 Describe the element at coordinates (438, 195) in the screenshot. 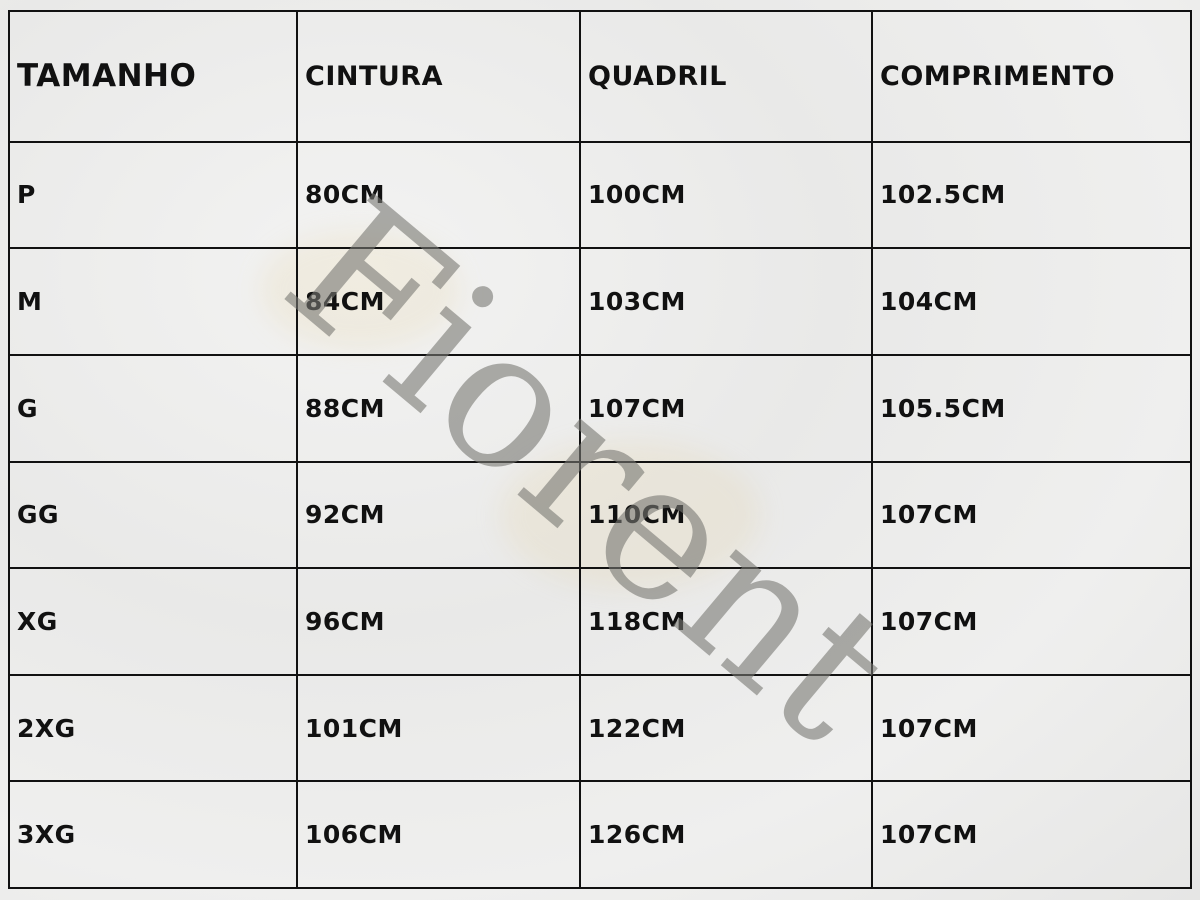

I see `table-cell: 80CM` at that location.